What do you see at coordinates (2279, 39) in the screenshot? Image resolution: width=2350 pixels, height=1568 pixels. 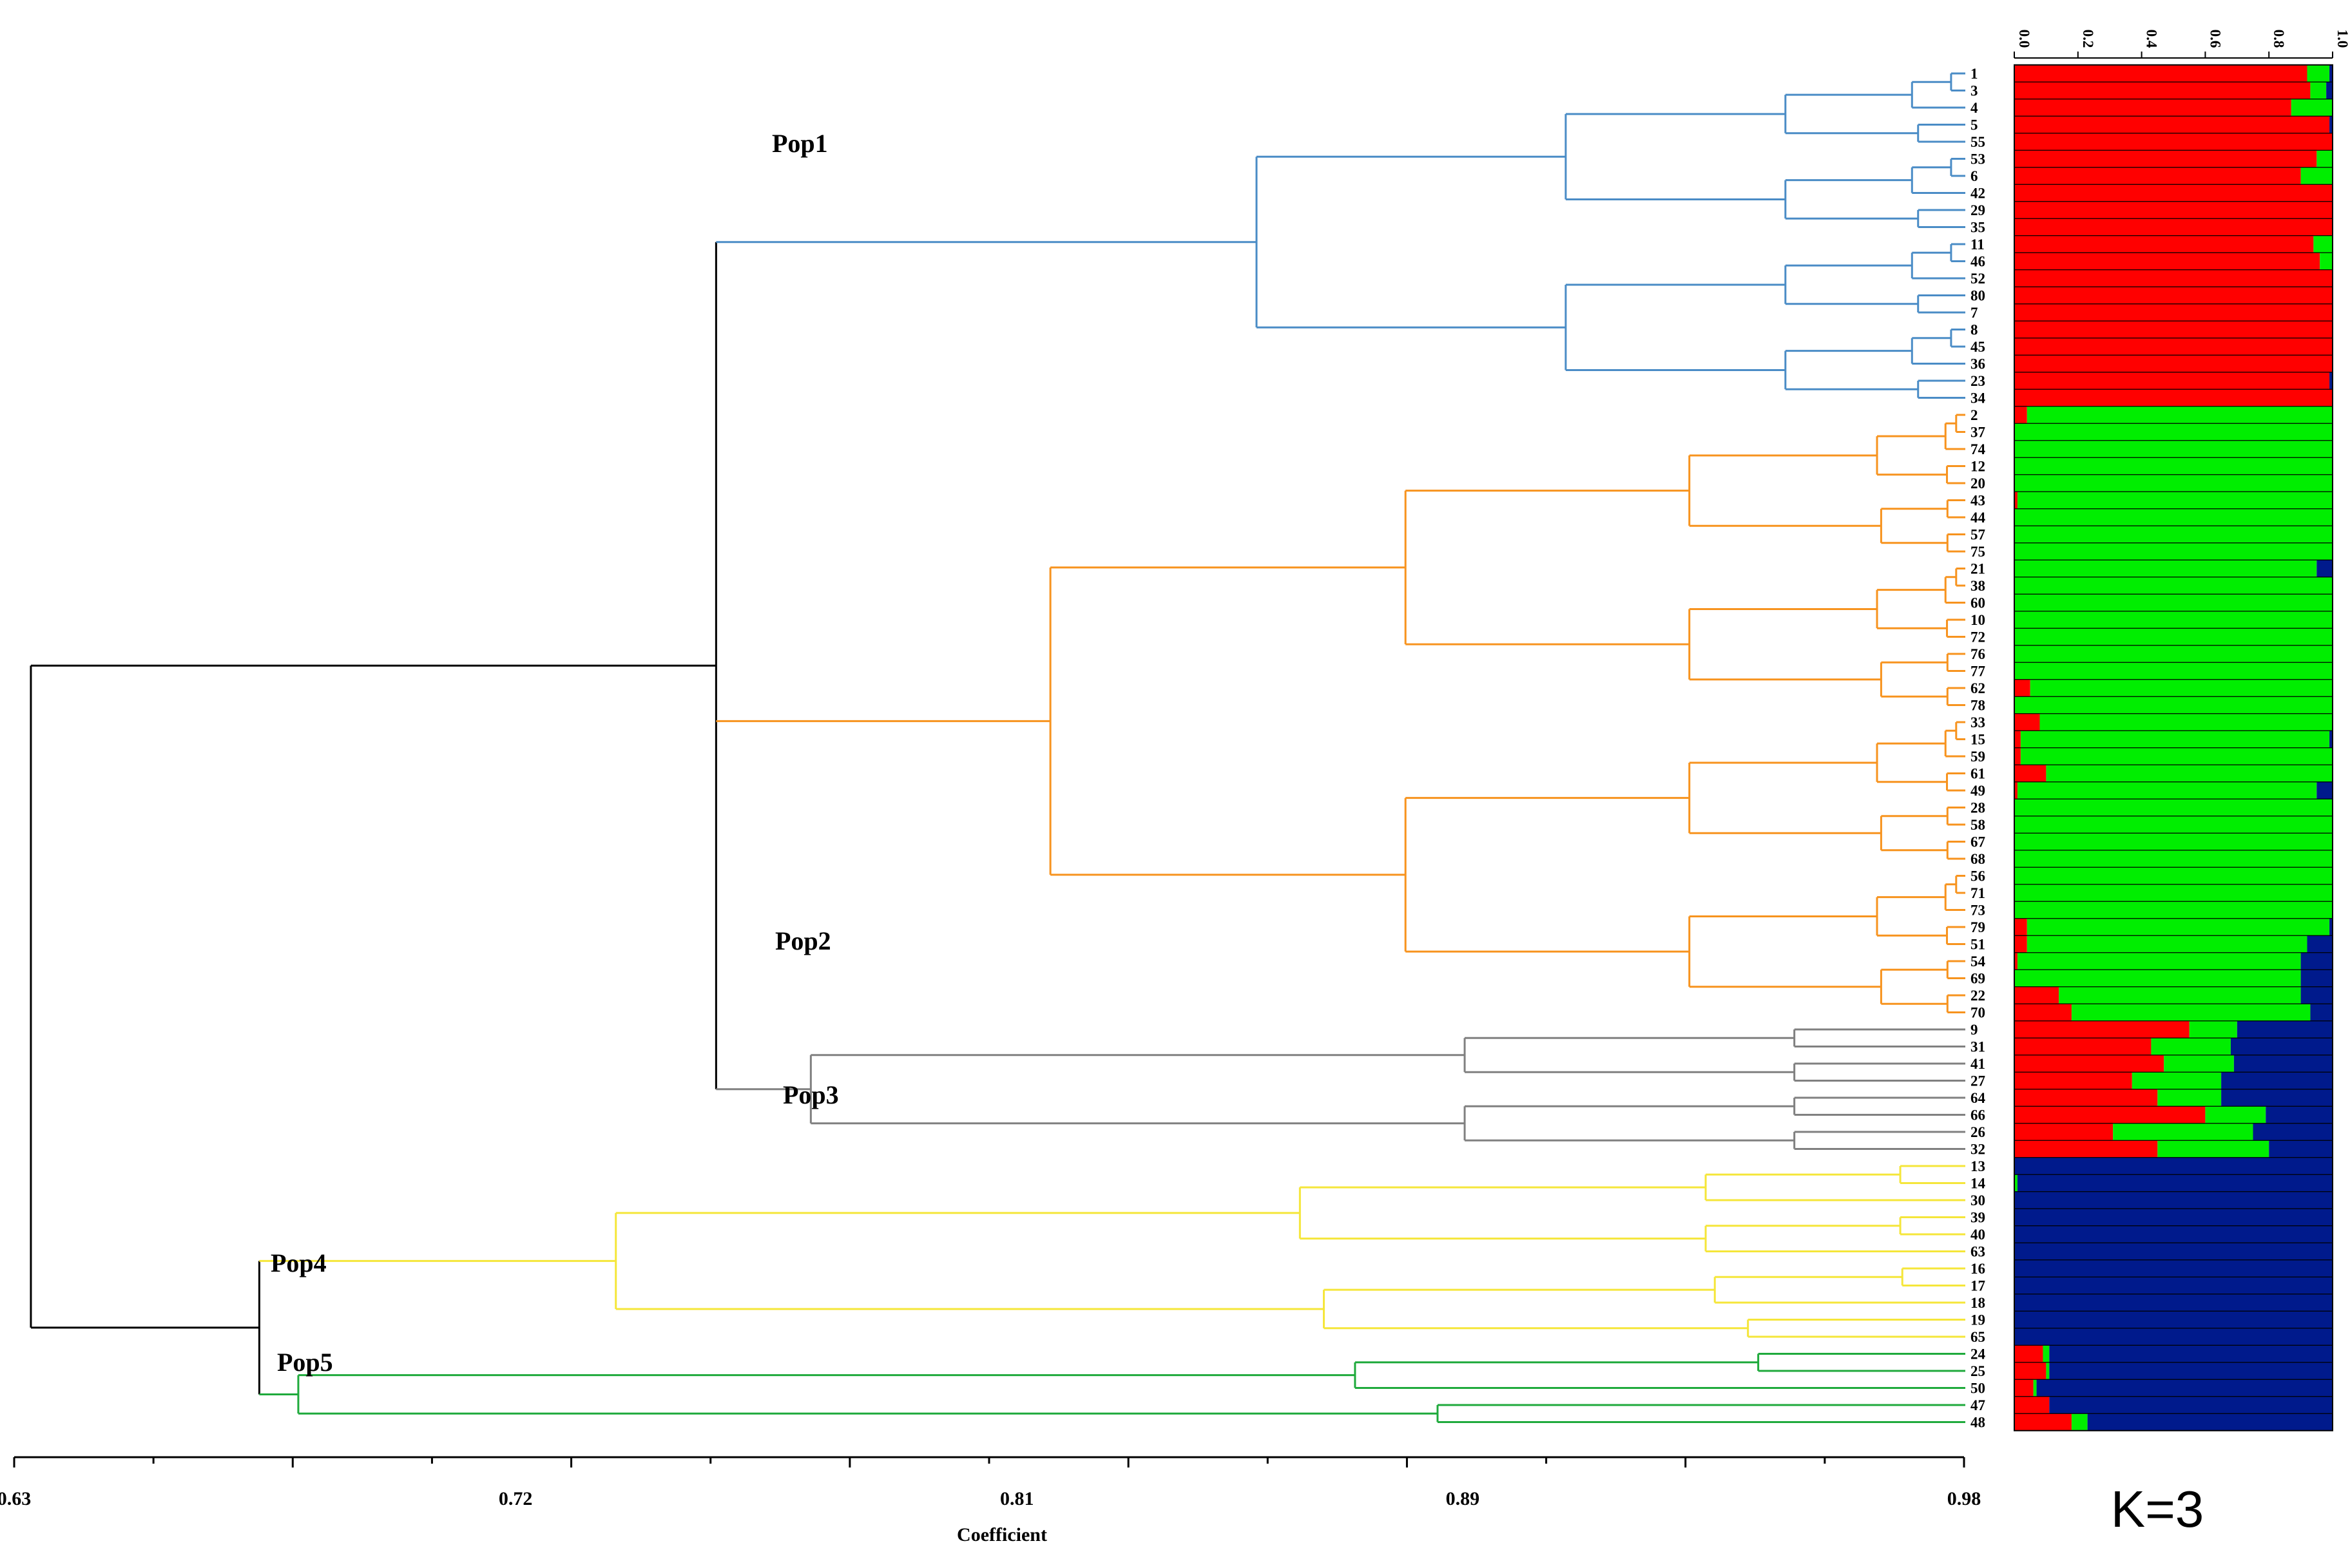 I see `ancestry-tick-label: 0.8` at bounding box center [2279, 39].